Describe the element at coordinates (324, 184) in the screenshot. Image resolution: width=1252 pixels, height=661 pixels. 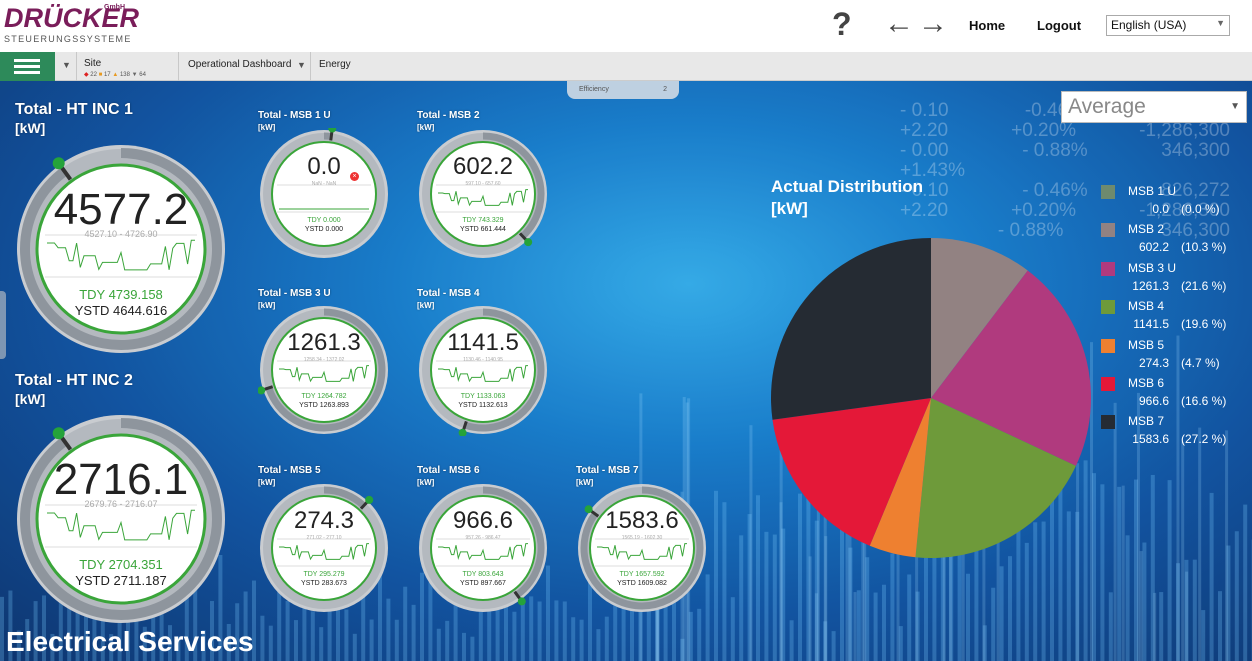
I see `gauge-range: NaN - NaN` at that location.